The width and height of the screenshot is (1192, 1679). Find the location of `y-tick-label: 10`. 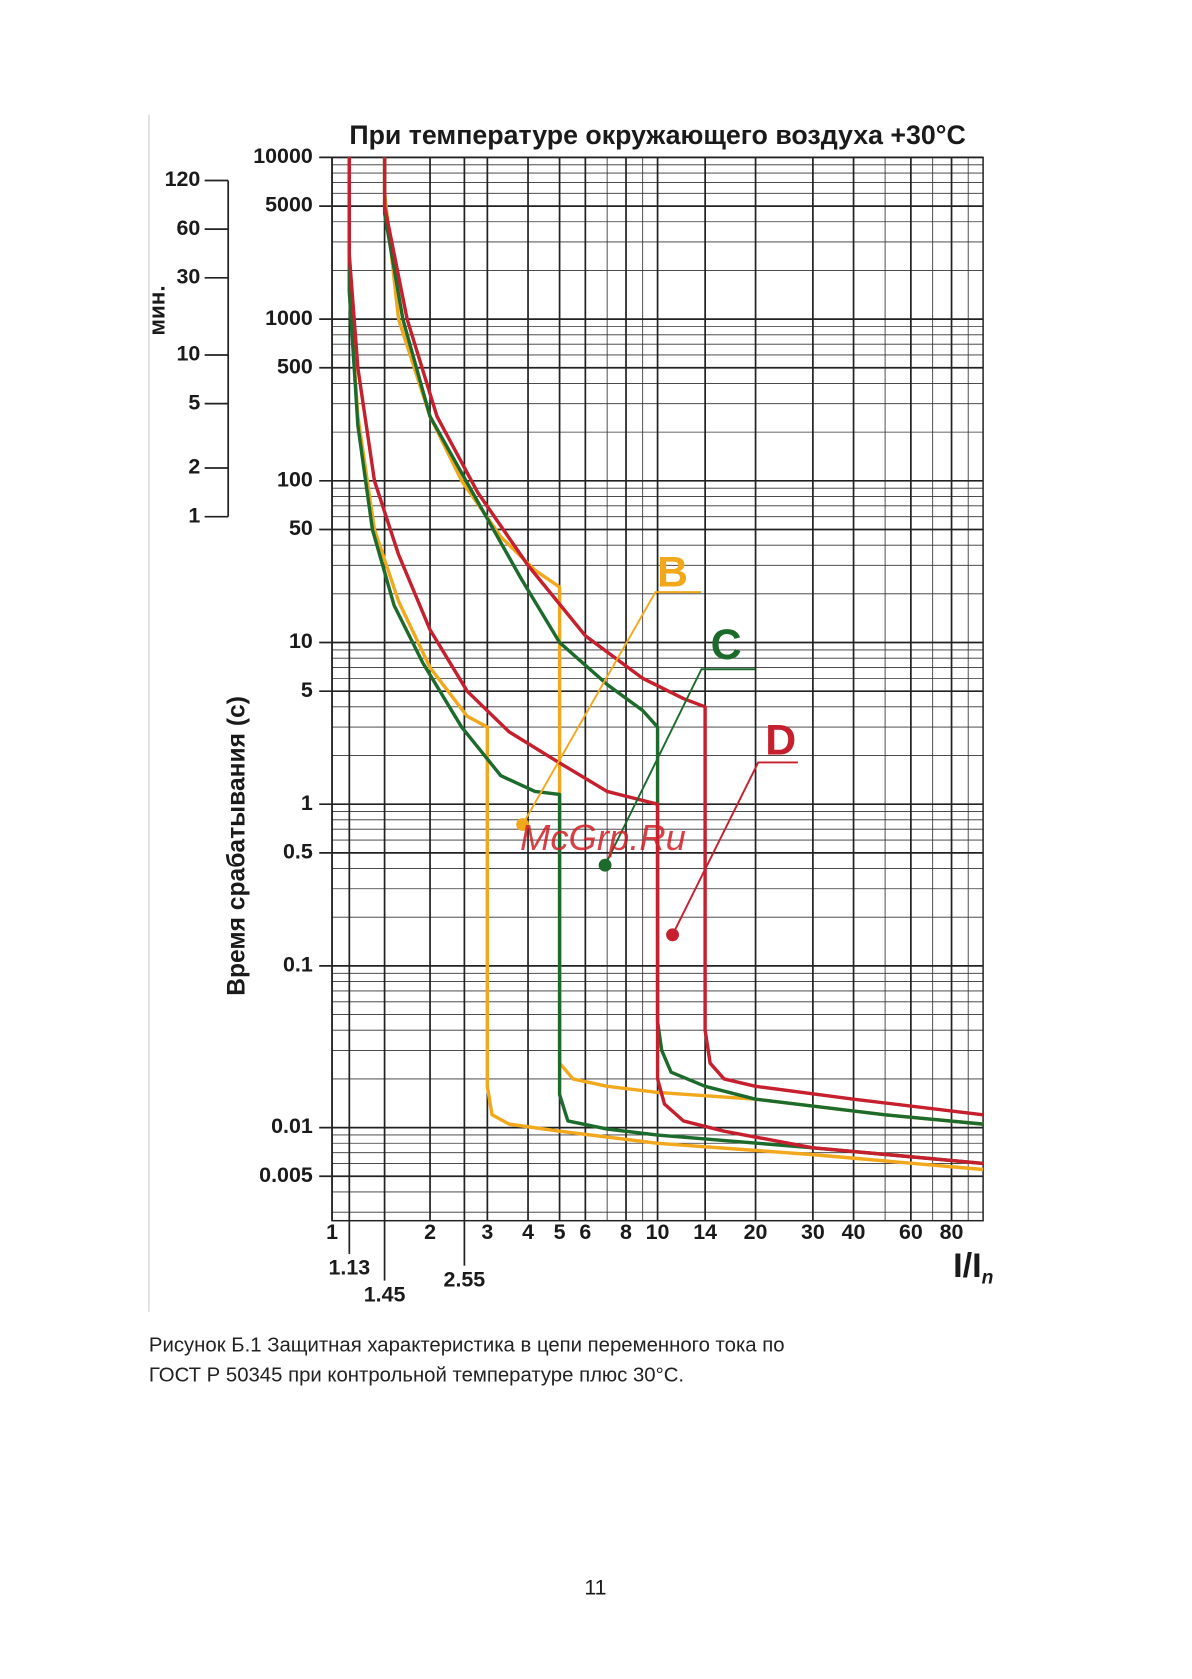

y-tick-label: 10 is located at coordinates (301, 641).